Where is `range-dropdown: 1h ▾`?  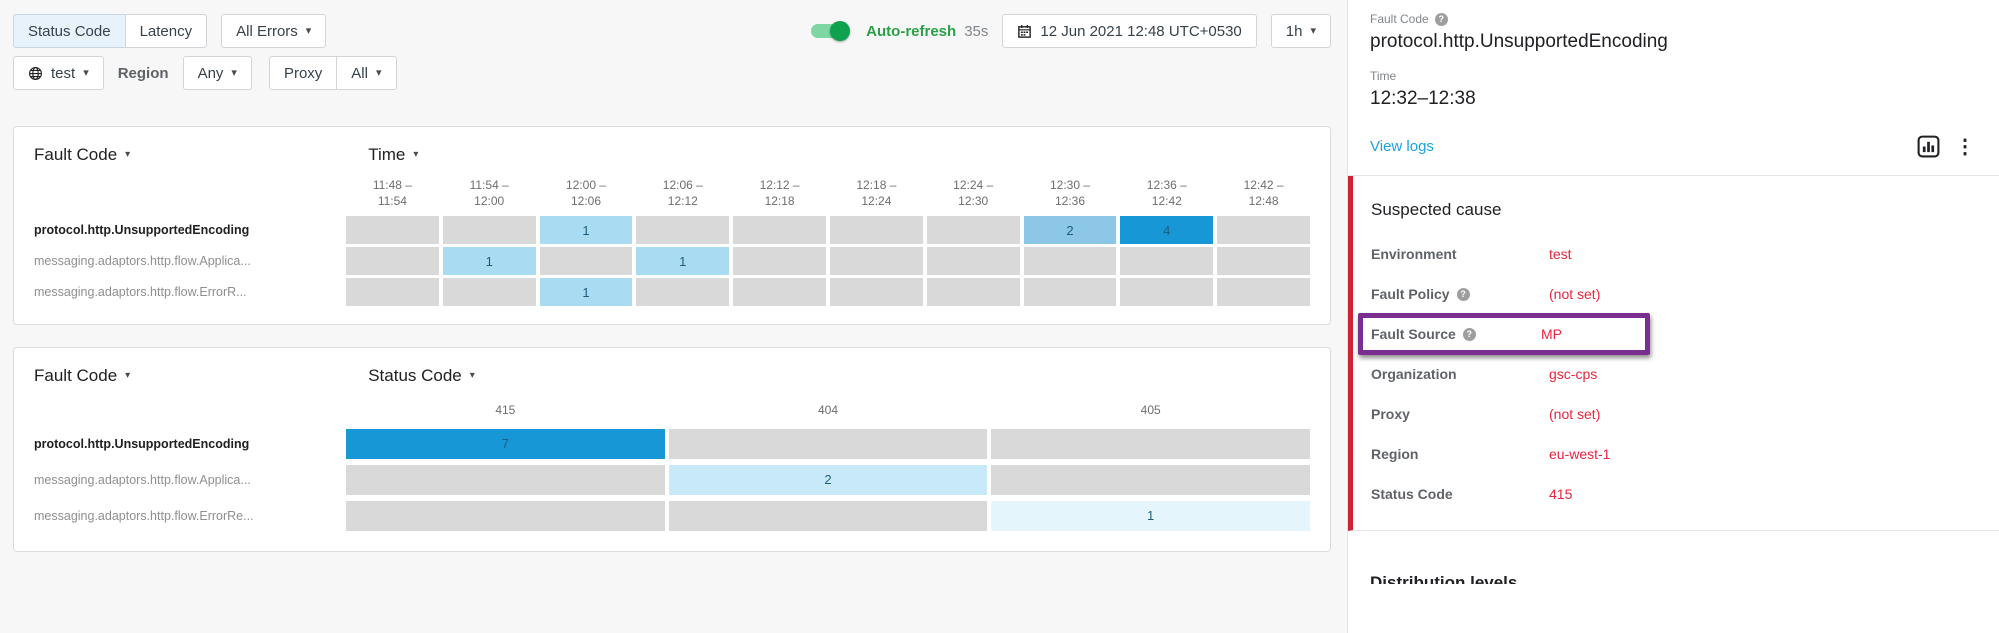 range-dropdown: 1h ▾ is located at coordinates (1300, 31).